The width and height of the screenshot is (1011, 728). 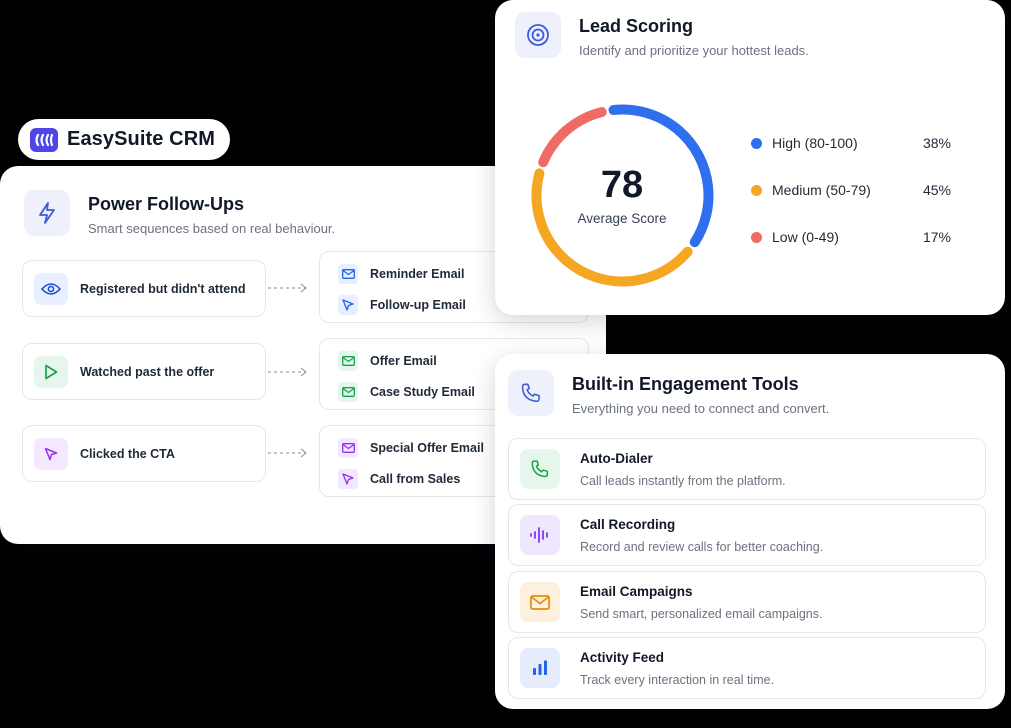 What do you see at coordinates (936, 237) in the screenshot?
I see `legend-percent: 17%` at bounding box center [936, 237].